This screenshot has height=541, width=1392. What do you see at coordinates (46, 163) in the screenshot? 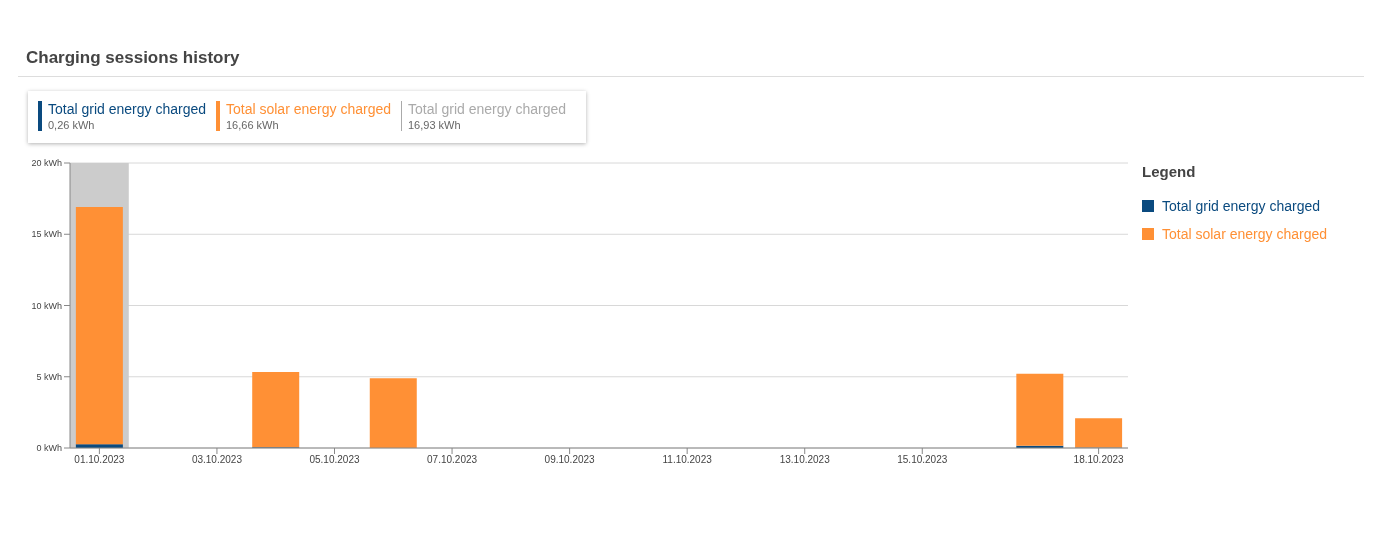
I see `y-tick-label: 20 kWh` at bounding box center [46, 163].